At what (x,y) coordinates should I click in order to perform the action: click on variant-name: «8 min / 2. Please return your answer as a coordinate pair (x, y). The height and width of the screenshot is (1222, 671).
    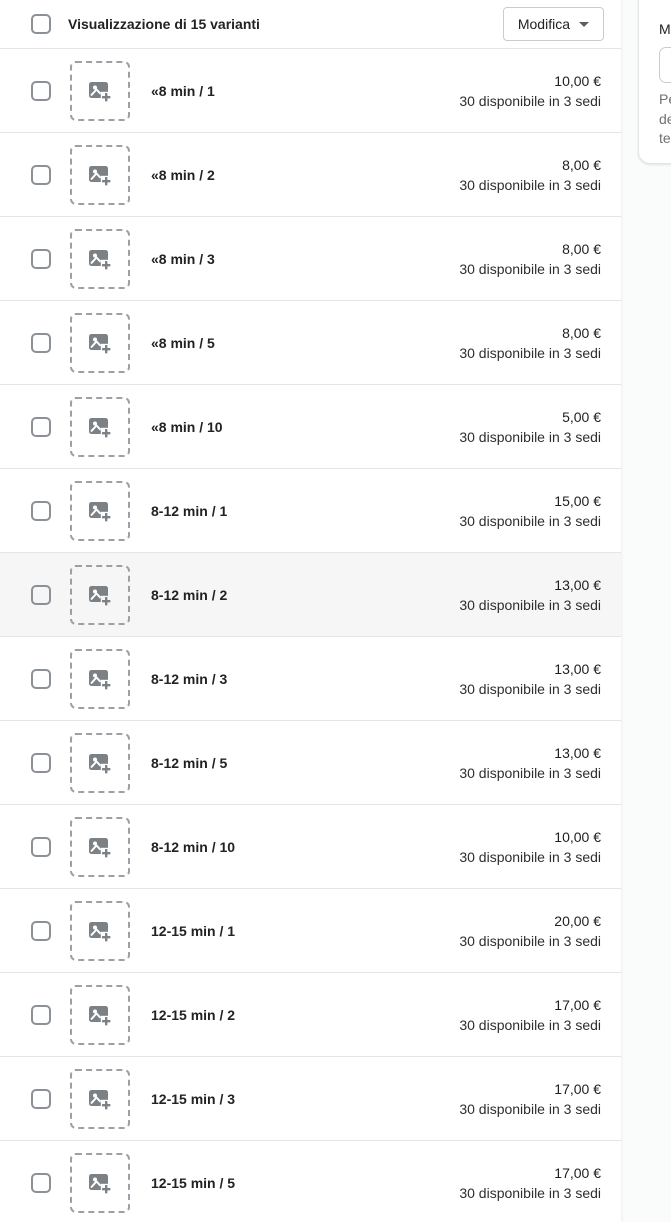
    Looking at the image, I should click on (183, 174).